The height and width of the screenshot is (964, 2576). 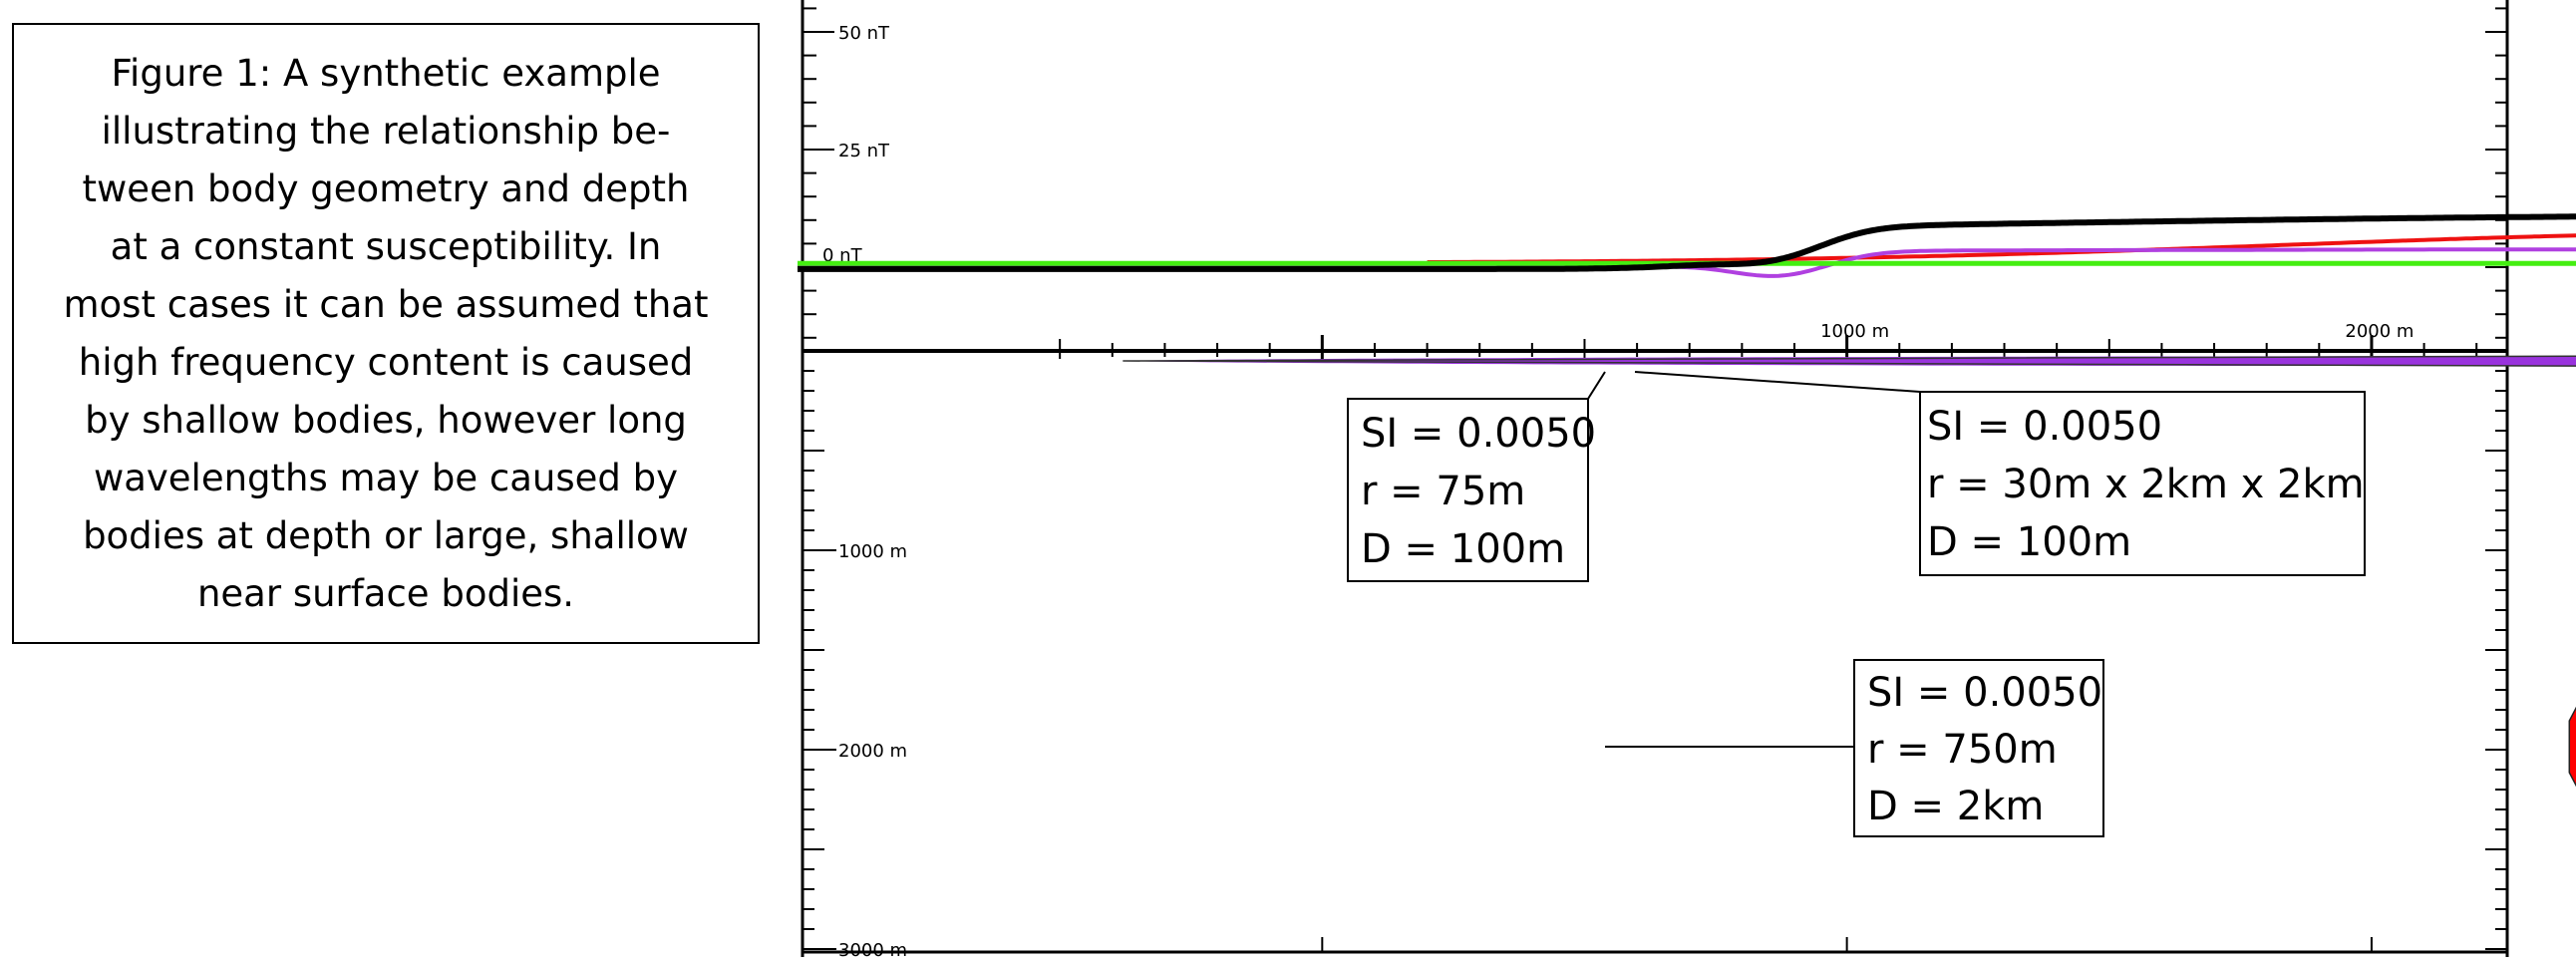 What do you see at coordinates (2379, 331) in the screenshot?
I see `x-tick-label: 2000 m` at bounding box center [2379, 331].